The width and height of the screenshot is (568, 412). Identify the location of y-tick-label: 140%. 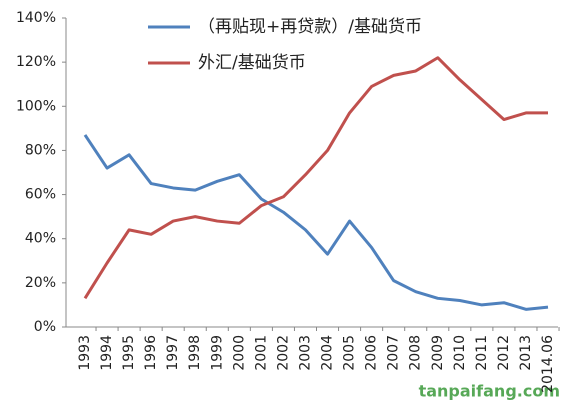
(36, 18).